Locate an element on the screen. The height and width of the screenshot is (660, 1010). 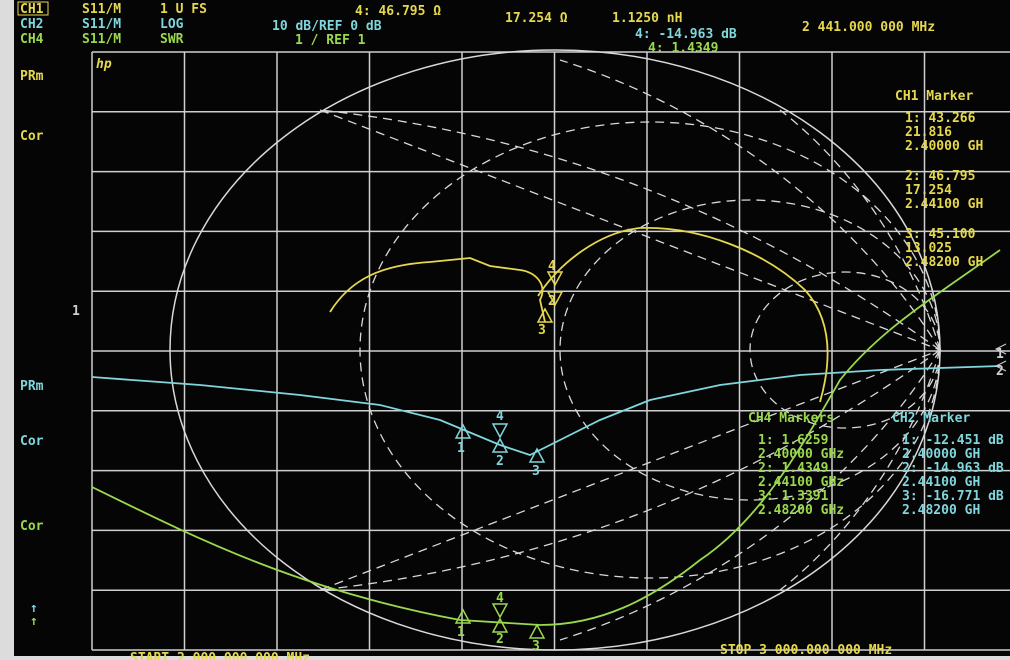
marker-entry: 3: 45.100 is located at coordinates (940, 234).